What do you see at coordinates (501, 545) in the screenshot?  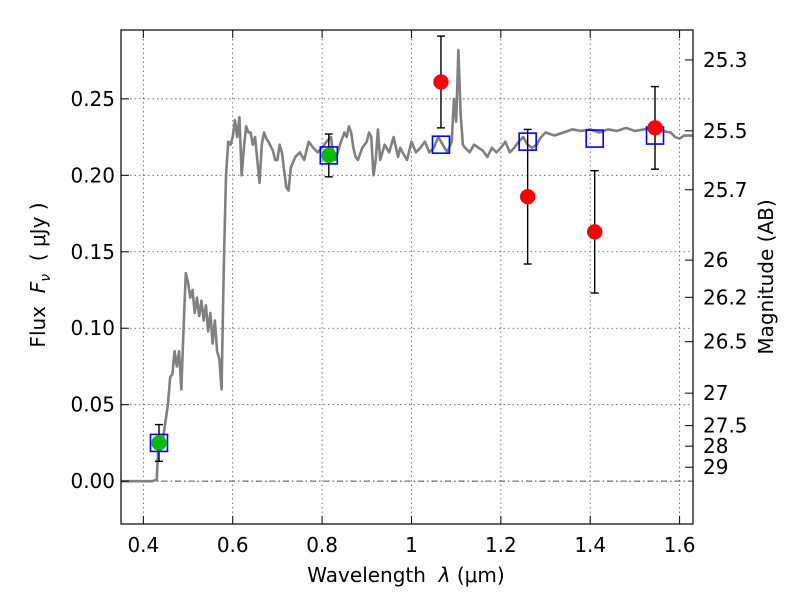 I see `x-tick-label: 1.2` at bounding box center [501, 545].